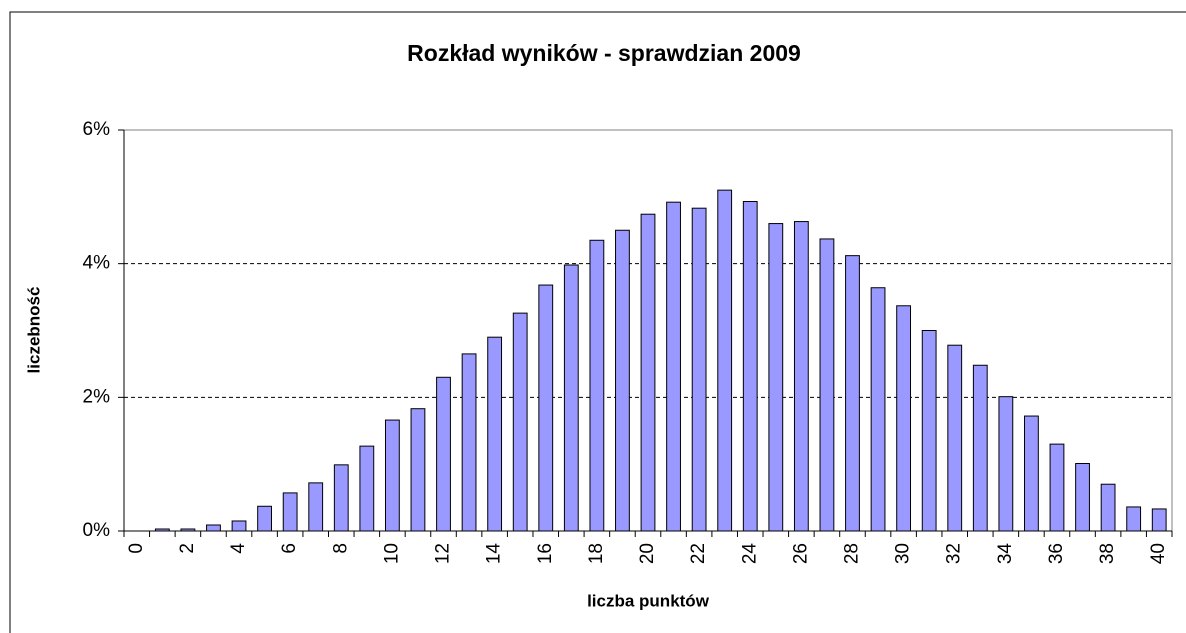 The width and height of the screenshot is (1186, 633). I want to click on y-tick-label: 2%, so click(97, 396).